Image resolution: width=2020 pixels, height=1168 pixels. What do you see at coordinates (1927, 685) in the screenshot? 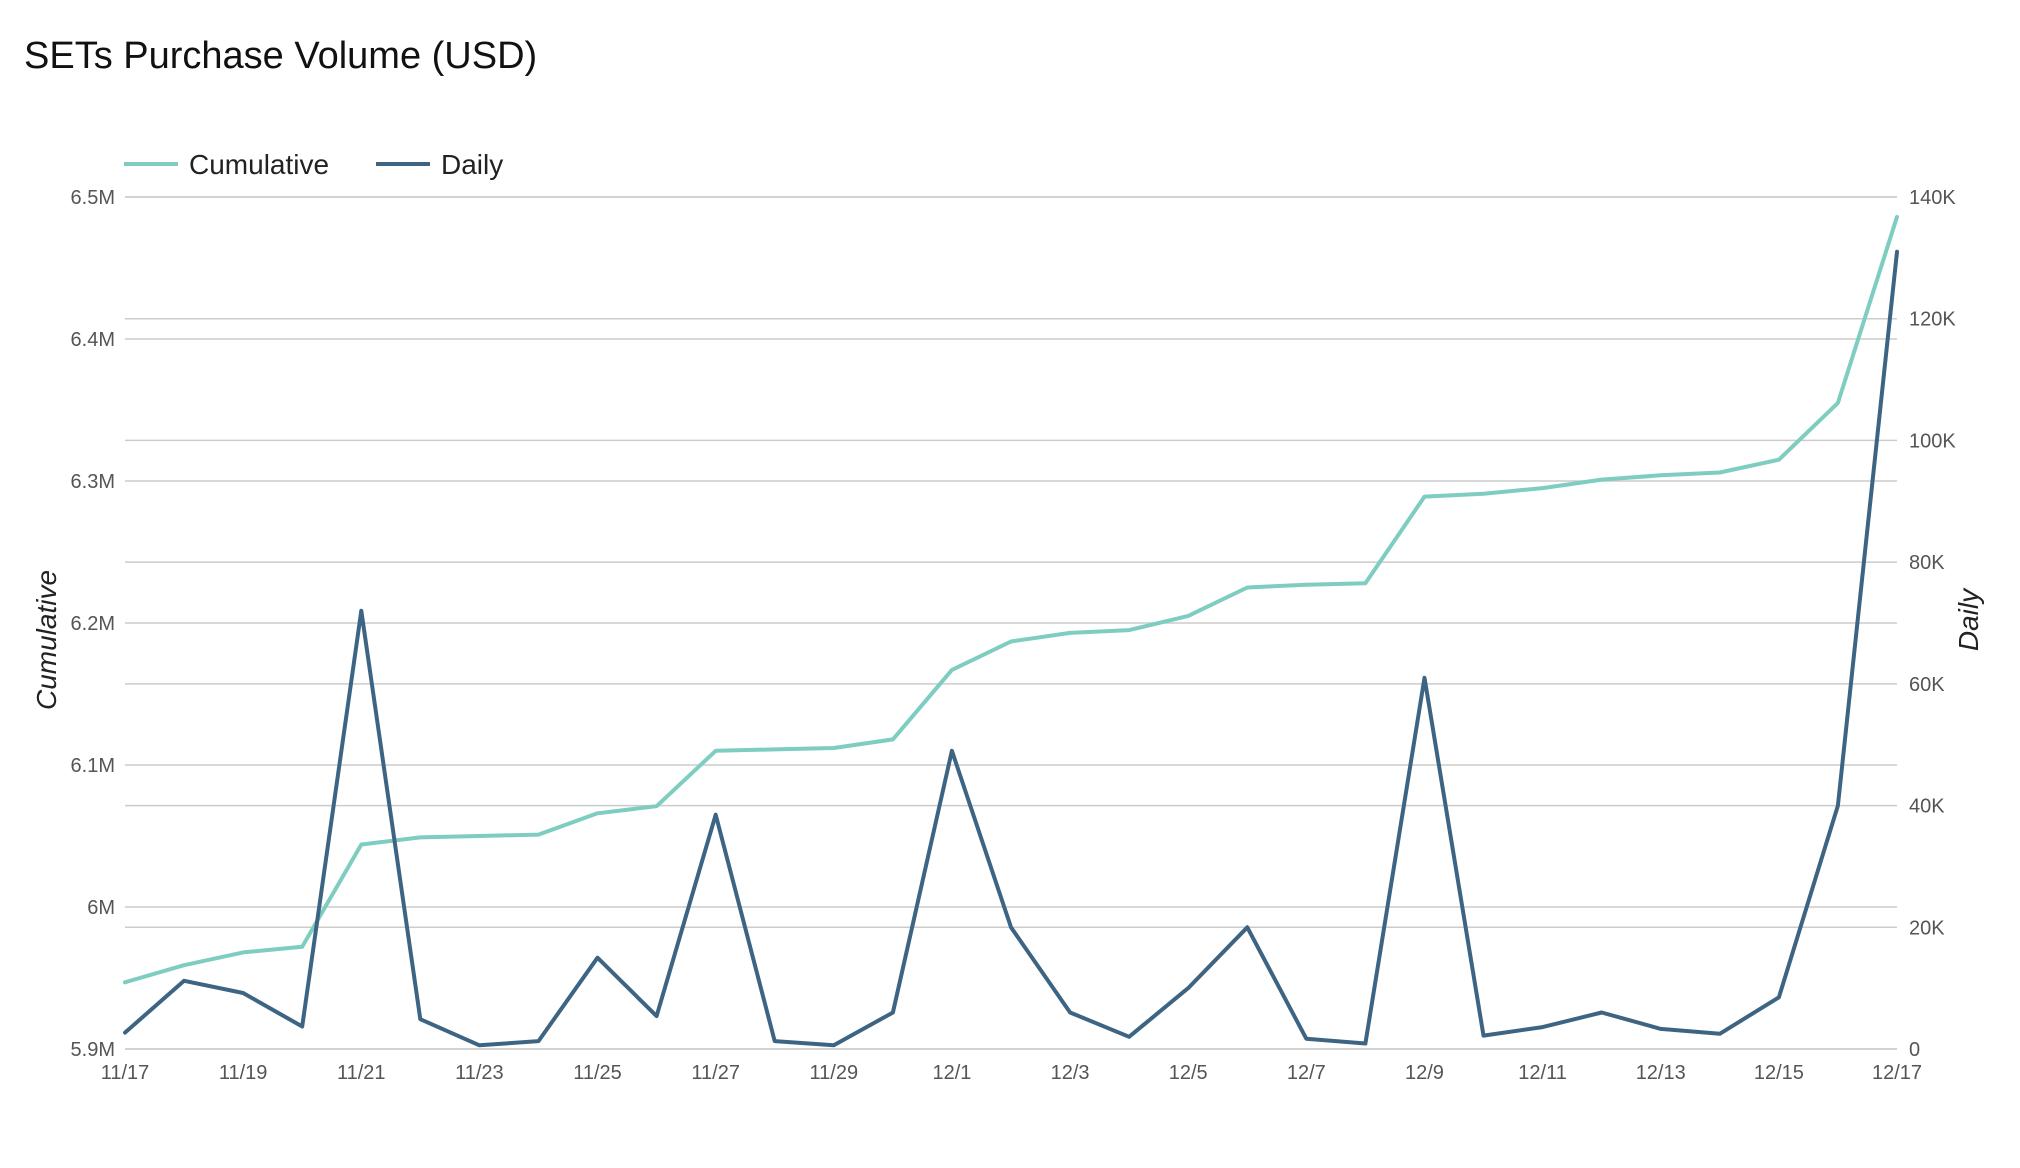
I see `y-right-tick-label: 60K` at bounding box center [1927, 685].